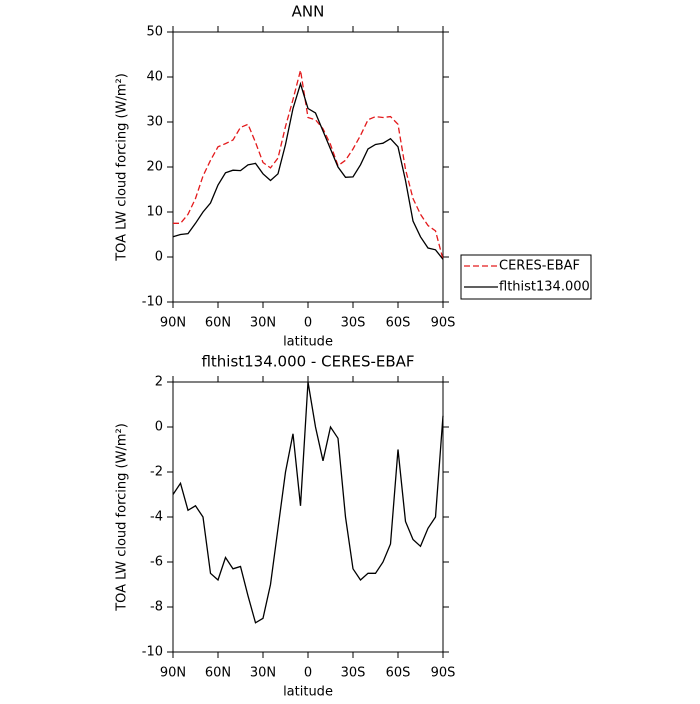 Image resolution: width=700 pixels, height=704 pixels. Describe the element at coordinates (156, 562) in the screenshot. I see `y-tick-label: -6` at that location.